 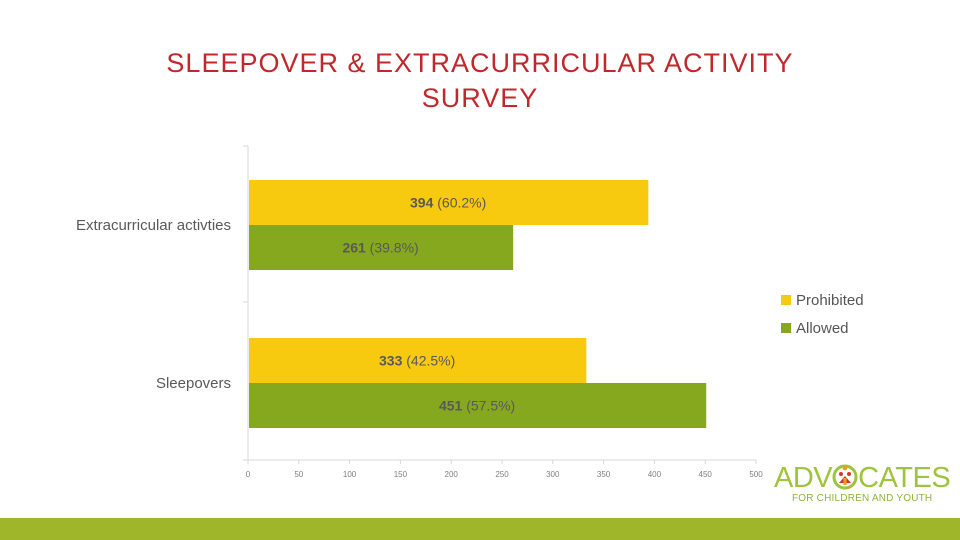 What do you see at coordinates (830, 300) in the screenshot?
I see `legend-label-prohibited: Prohibited` at bounding box center [830, 300].